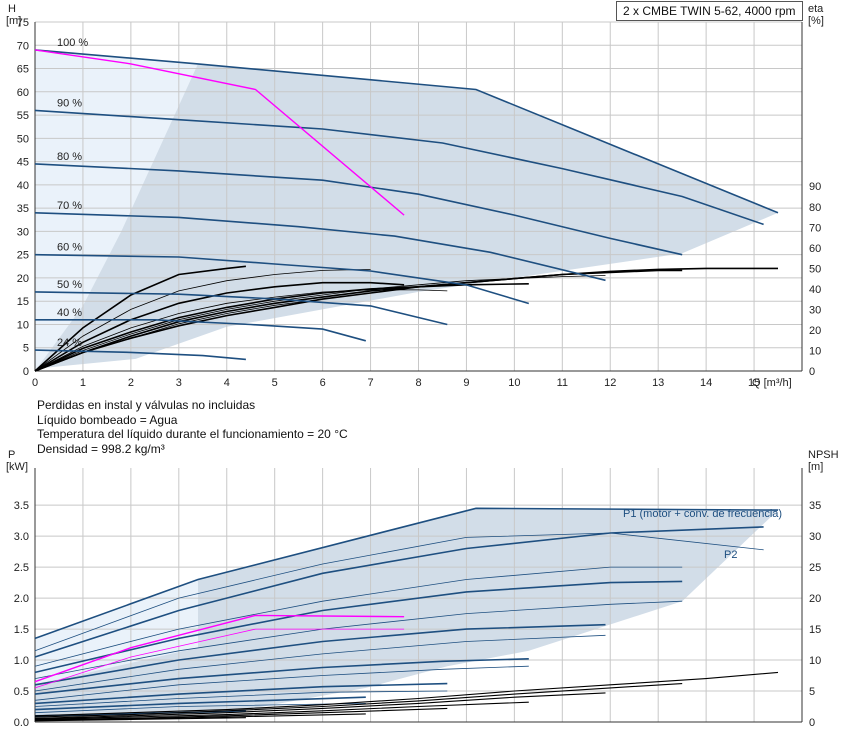  What do you see at coordinates (83, 383) in the screenshot?
I see `x-tick-label: 1` at bounding box center [83, 383].